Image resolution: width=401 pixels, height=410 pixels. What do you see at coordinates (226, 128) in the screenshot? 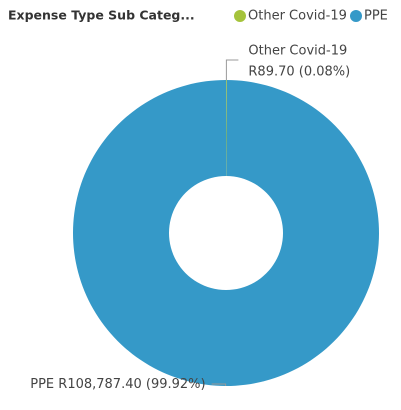
I see `donut-slice` at bounding box center [226, 128].